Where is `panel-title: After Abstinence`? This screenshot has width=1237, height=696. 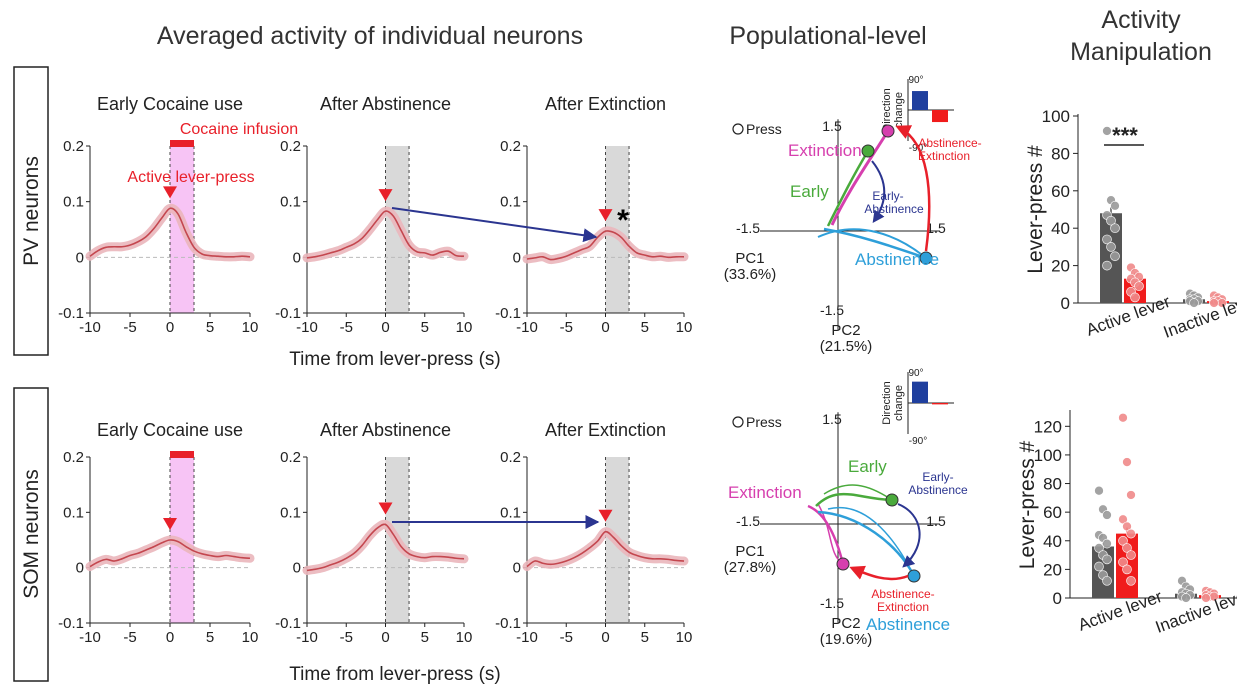
panel-title: After Abstinence is located at coordinates (385, 104).